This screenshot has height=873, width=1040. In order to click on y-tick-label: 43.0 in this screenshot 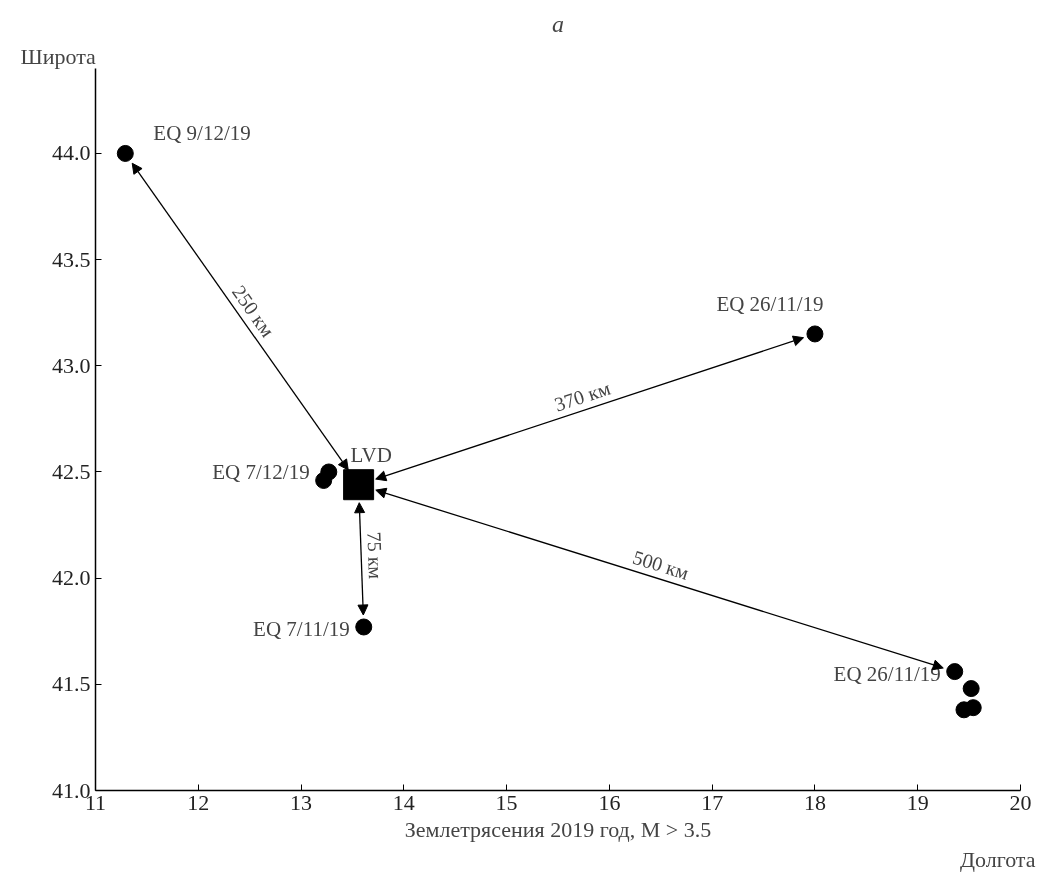, I will do `click(71, 365)`.